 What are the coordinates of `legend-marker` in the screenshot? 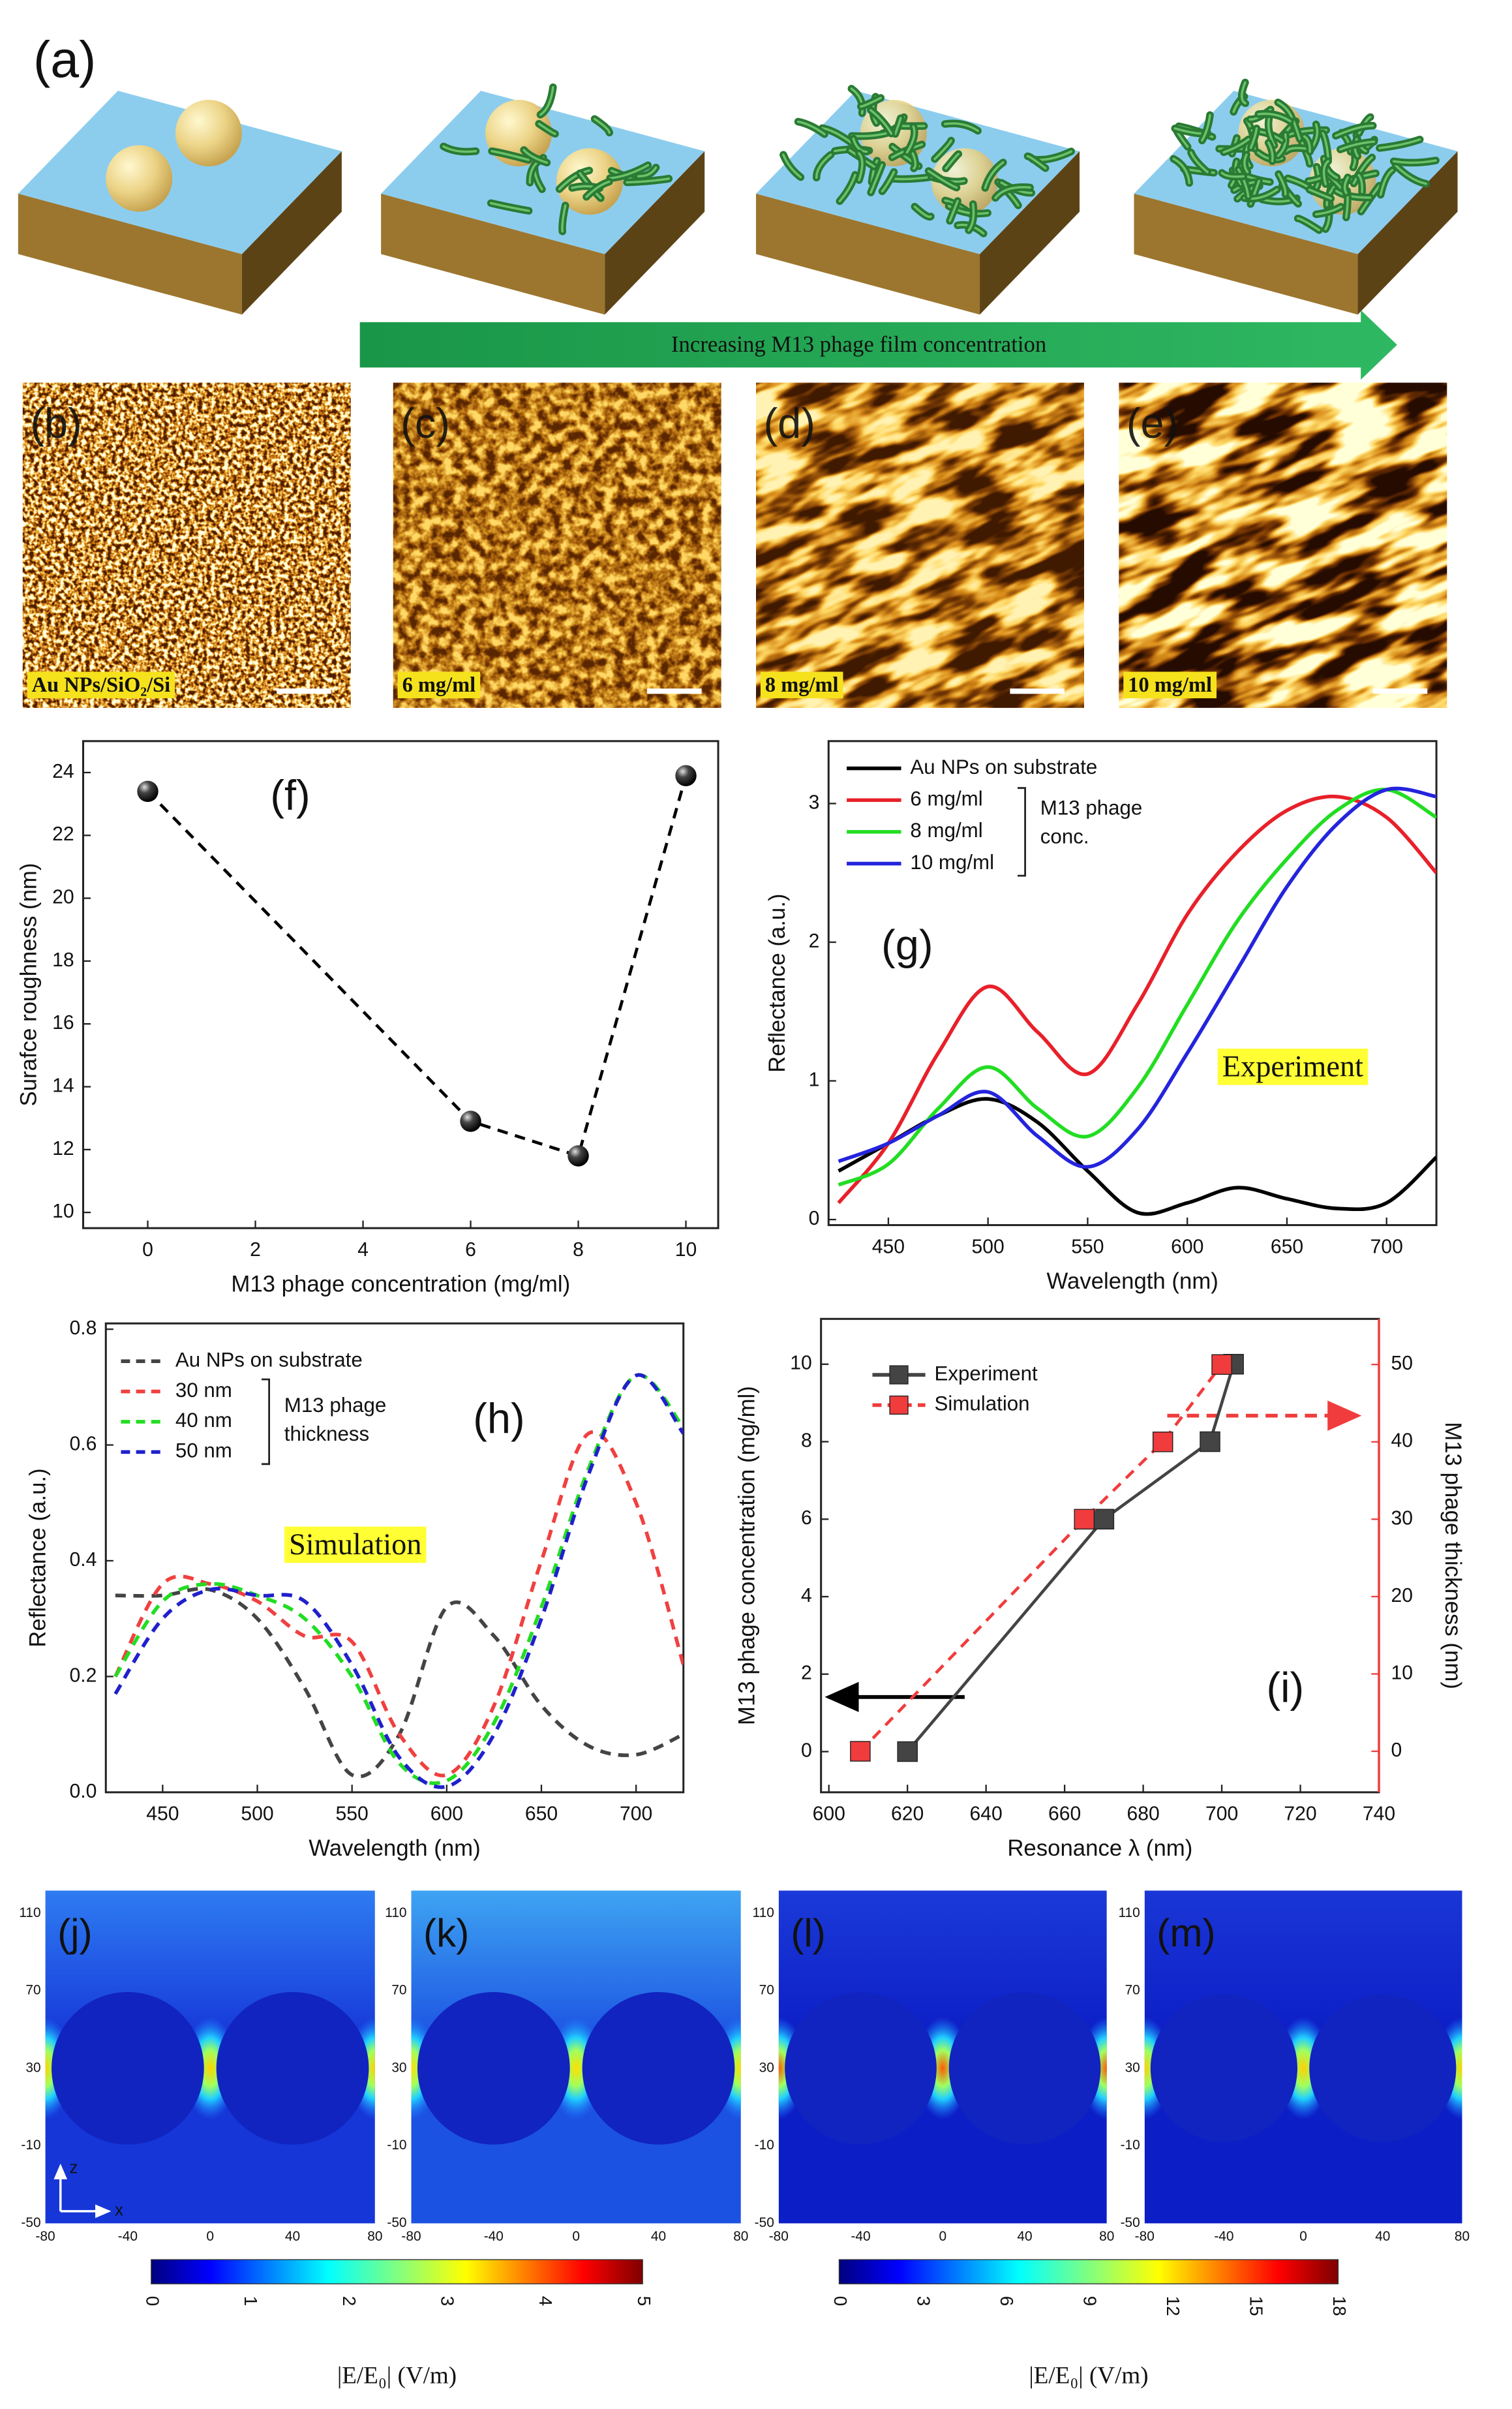 It's located at (899, 1375).